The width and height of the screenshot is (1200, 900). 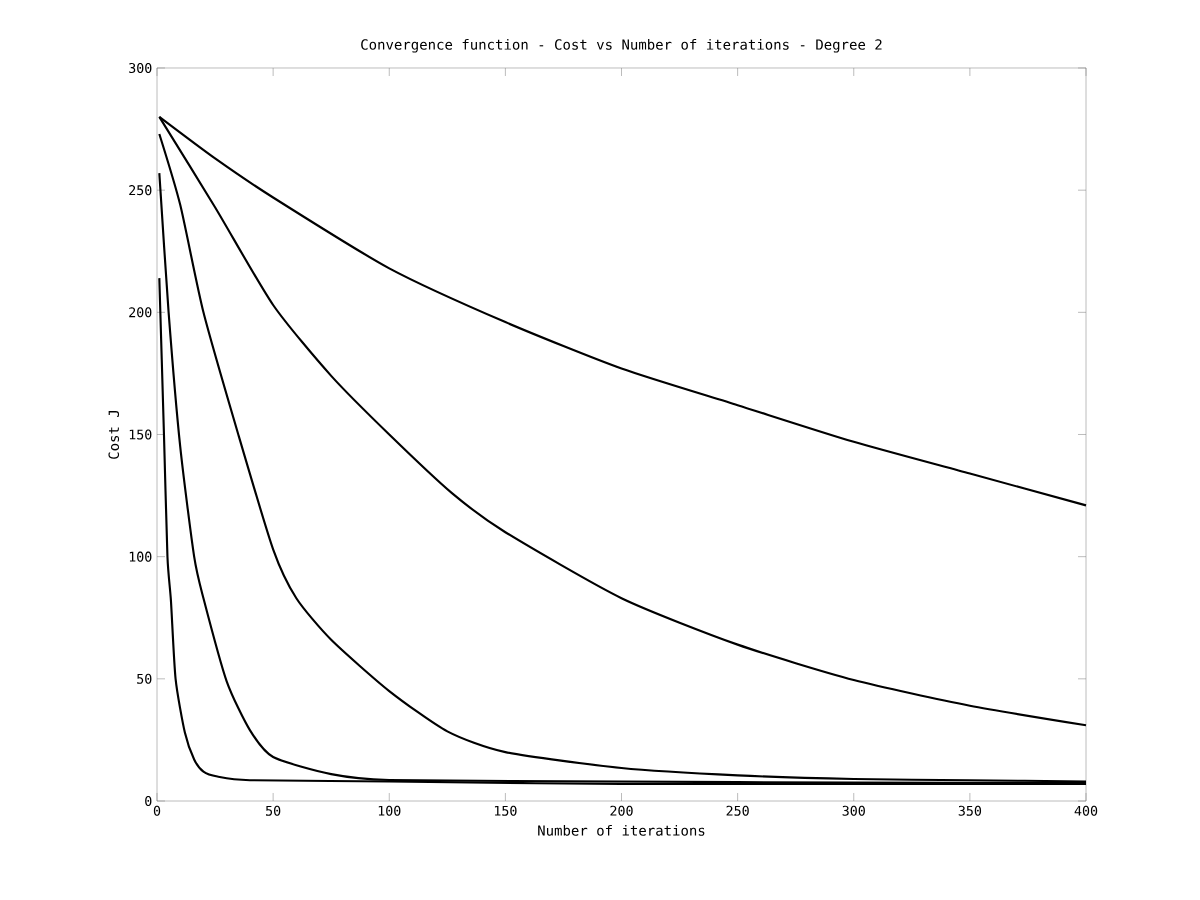 I want to click on x-tick-label: 350, so click(x=970, y=810).